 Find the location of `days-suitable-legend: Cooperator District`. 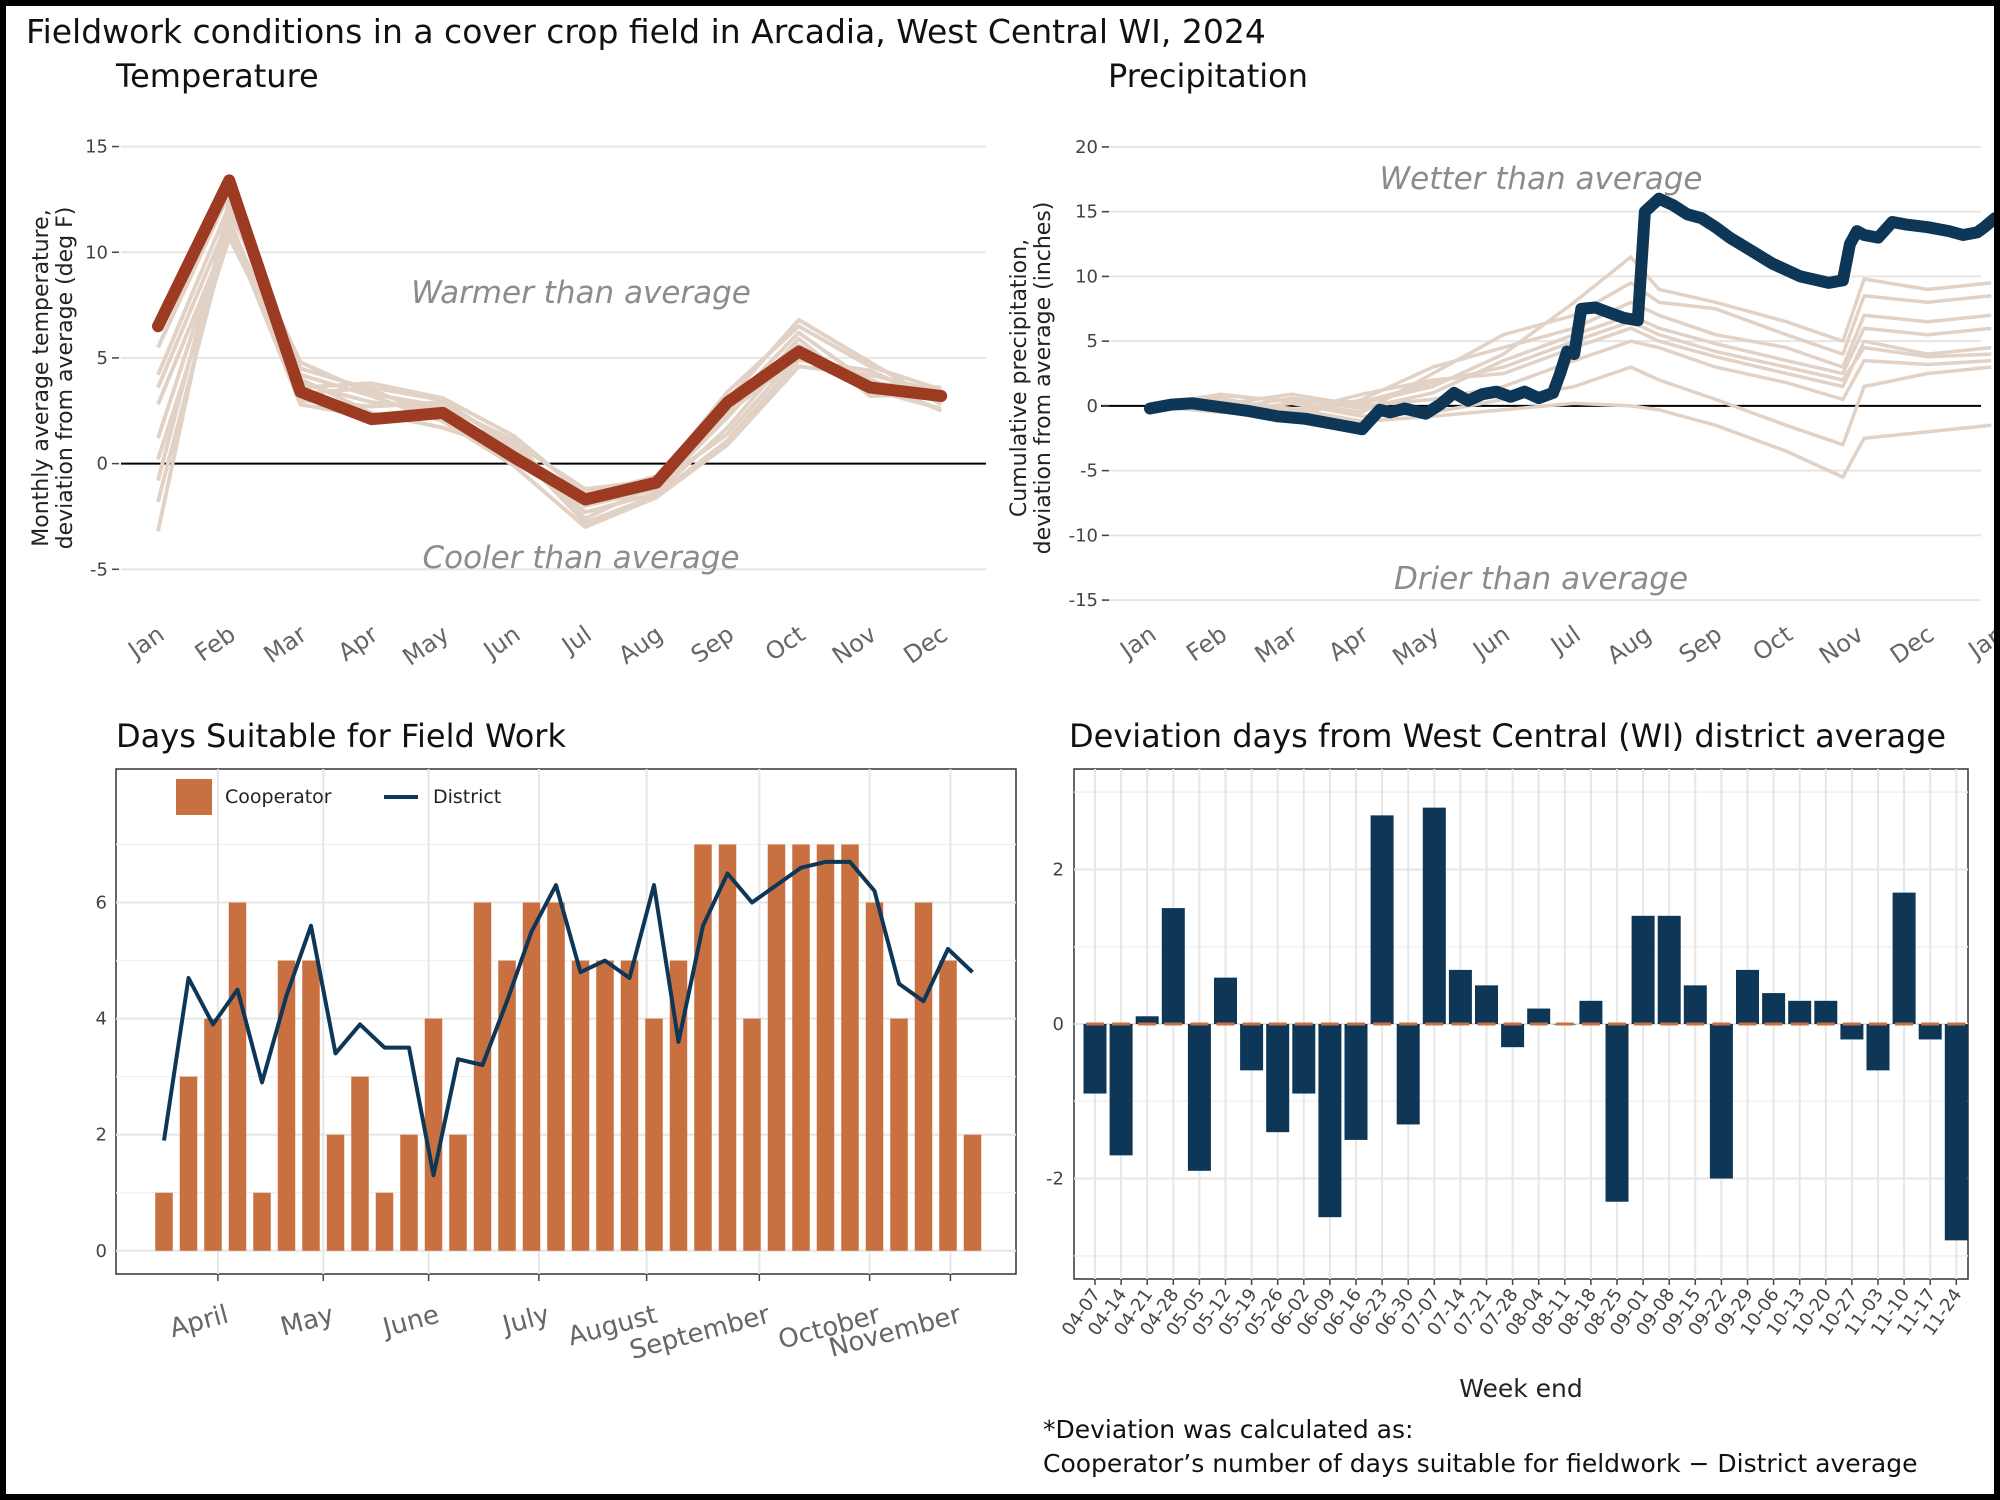

days-suitable-legend: Cooperator District is located at coordinates (338, 797).